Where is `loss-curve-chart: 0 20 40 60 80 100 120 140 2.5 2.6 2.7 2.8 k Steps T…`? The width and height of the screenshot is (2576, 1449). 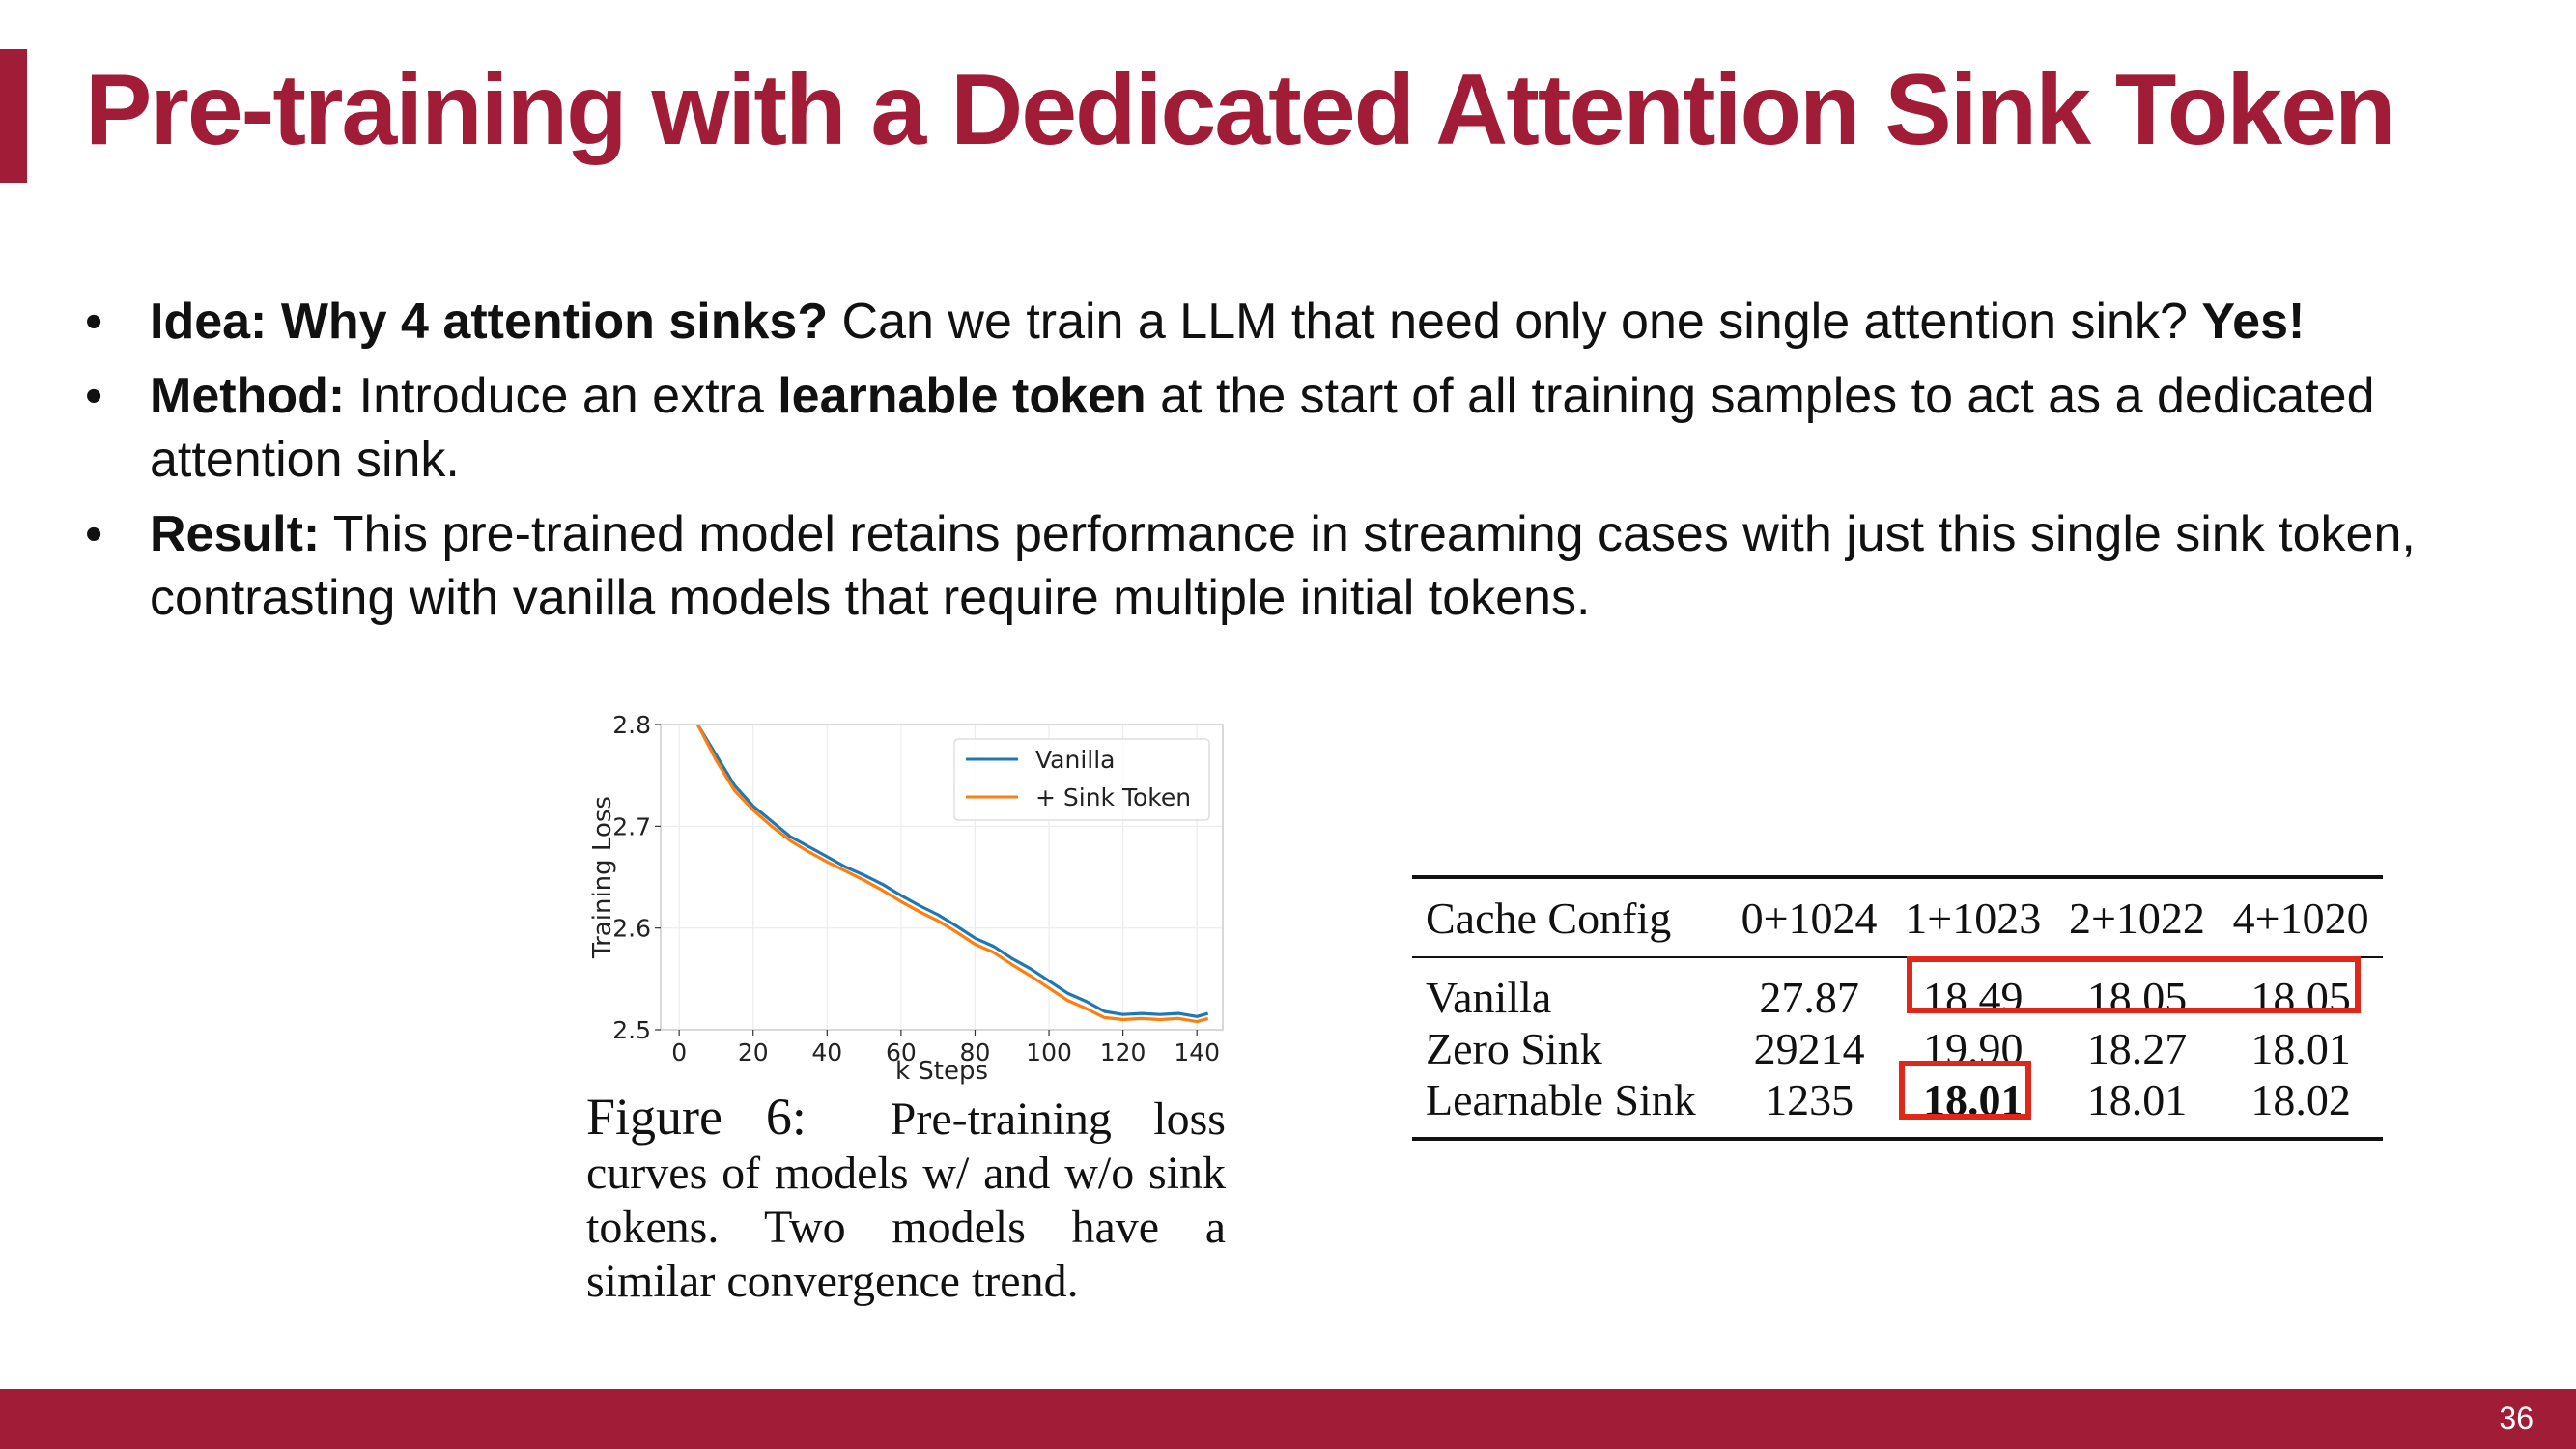
loss-curve-chart: 0 20 40 60 80 100 120 140 2.5 2.6 2.7 2.8 k Steps T… is located at coordinates (906, 898).